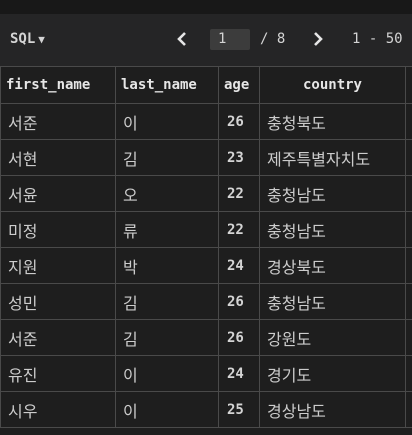 Image resolution: width=412 pixels, height=435 pixels. What do you see at coordinates (377, 39) in the screenshot?
I see `row-range-label: 1 - 50` at bounding box center [377, 39].